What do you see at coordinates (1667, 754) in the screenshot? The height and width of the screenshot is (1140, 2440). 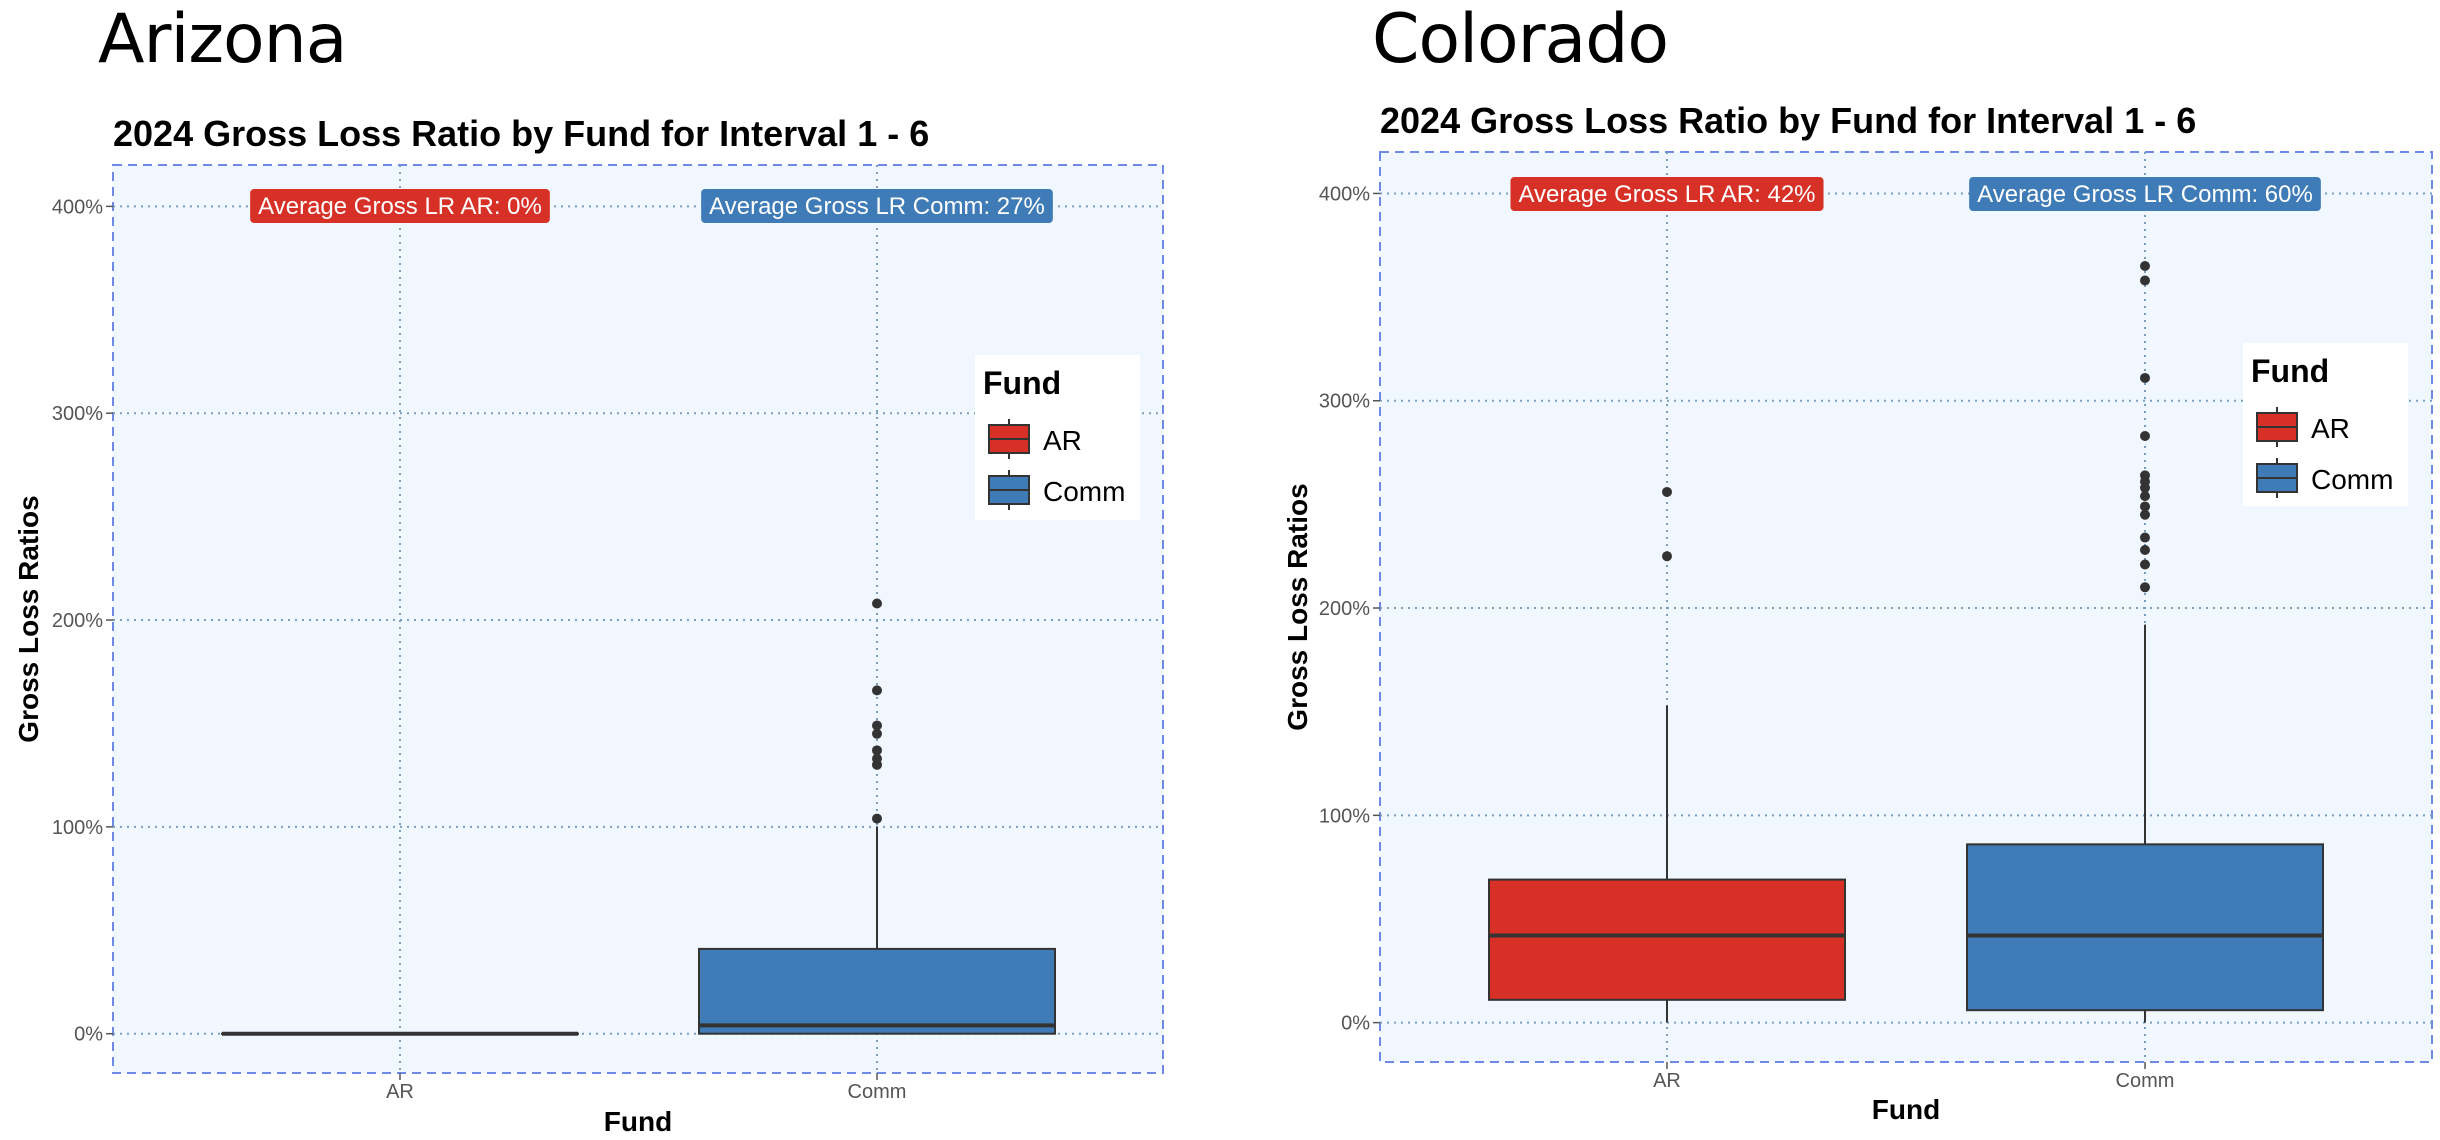 I see `box-ar` at bounding box center [1667, 754].